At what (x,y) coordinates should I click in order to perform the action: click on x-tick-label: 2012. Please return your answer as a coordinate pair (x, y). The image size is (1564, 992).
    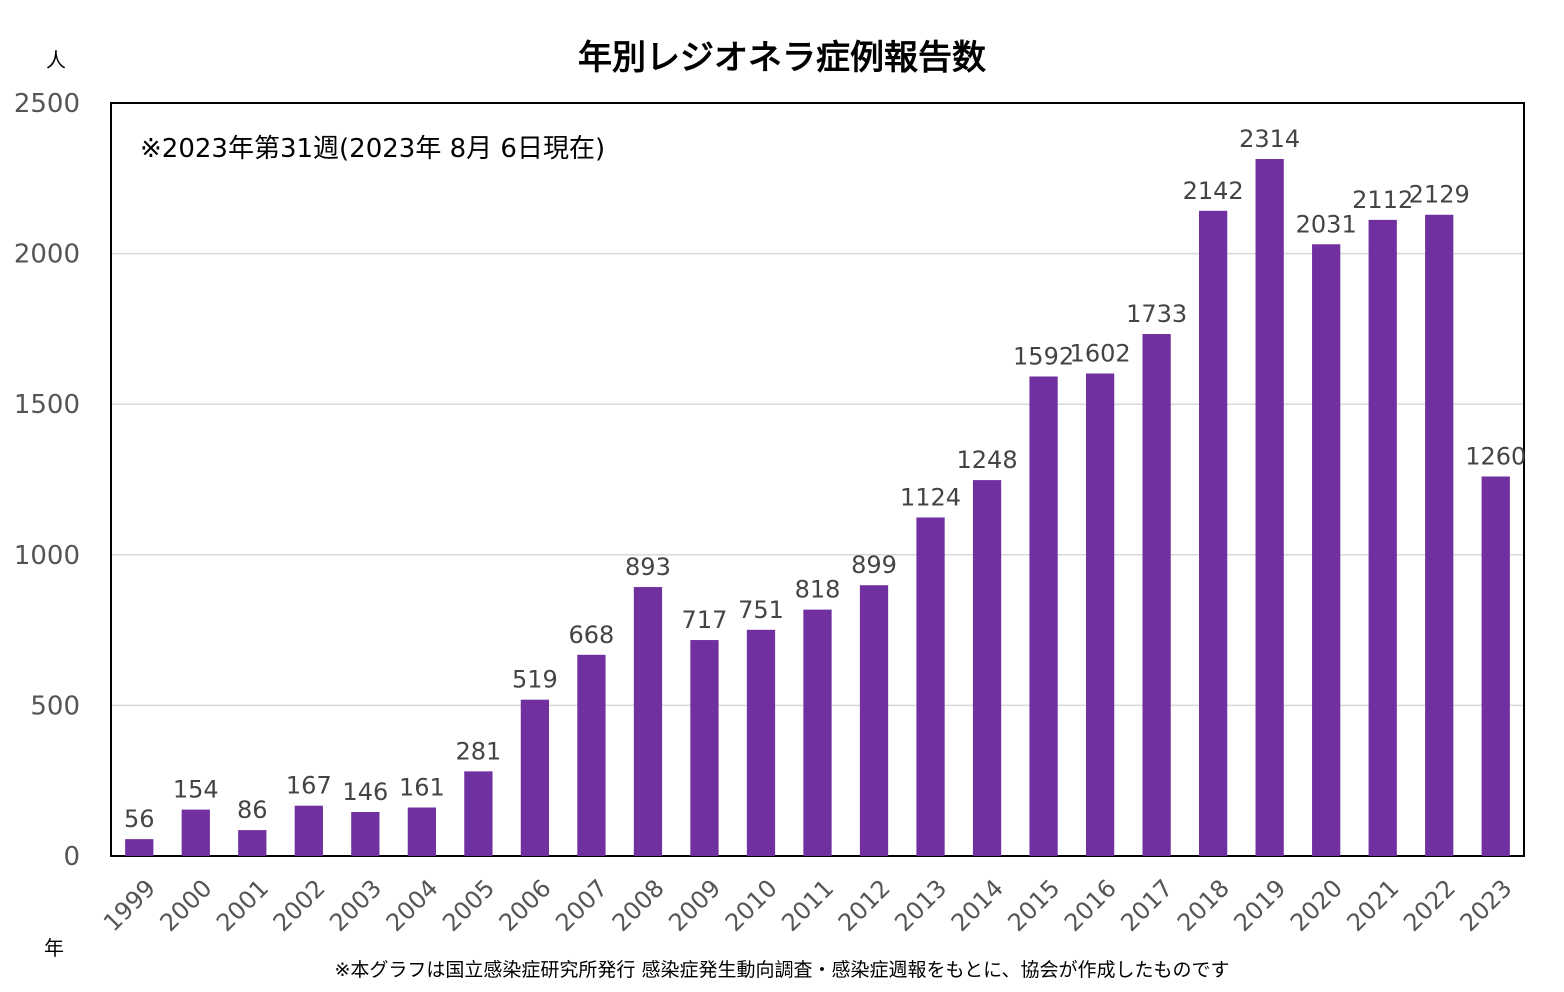
    Looking at the image, I should click on (864, 905).